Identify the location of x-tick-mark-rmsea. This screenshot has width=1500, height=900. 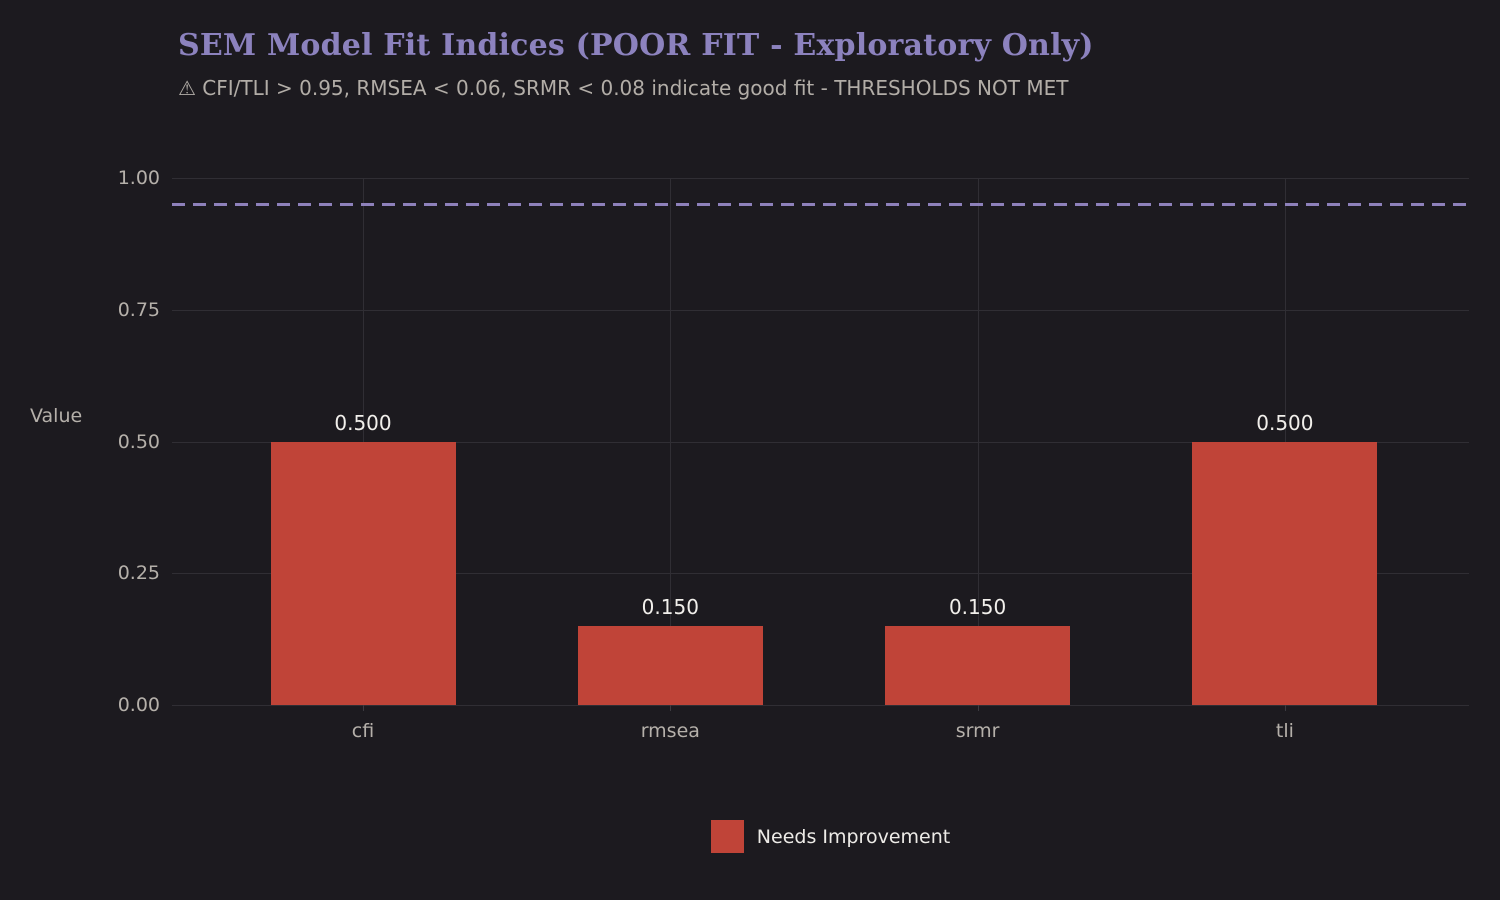
(671, 708).